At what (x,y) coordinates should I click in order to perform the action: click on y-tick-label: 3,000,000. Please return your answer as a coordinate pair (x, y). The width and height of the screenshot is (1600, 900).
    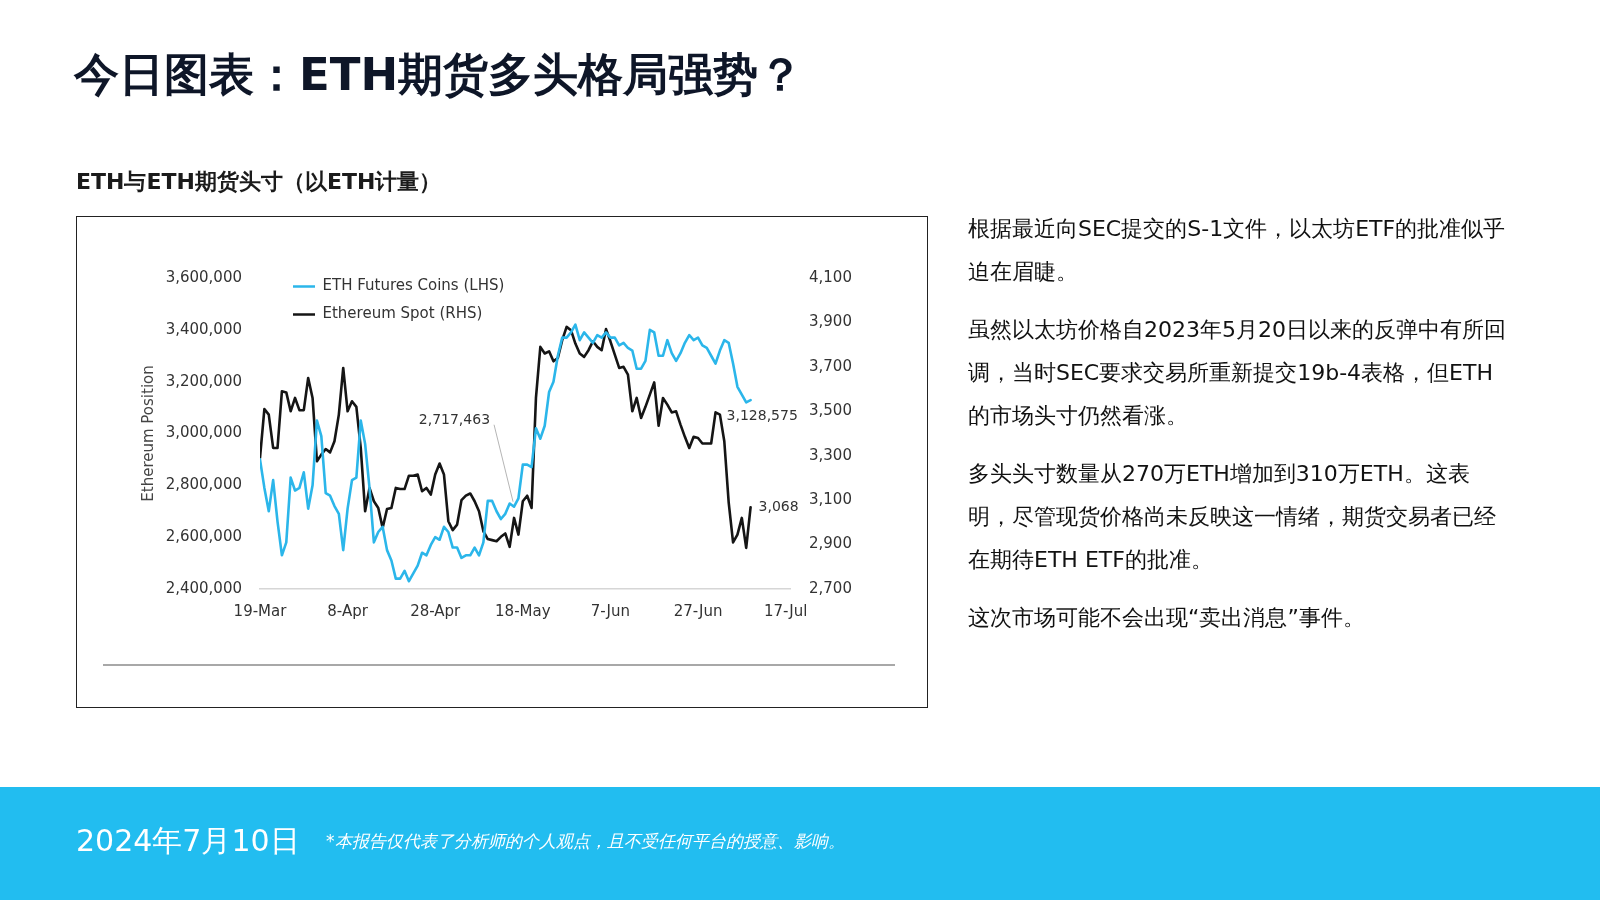
    Looking at the image, I should click on (203, 432).